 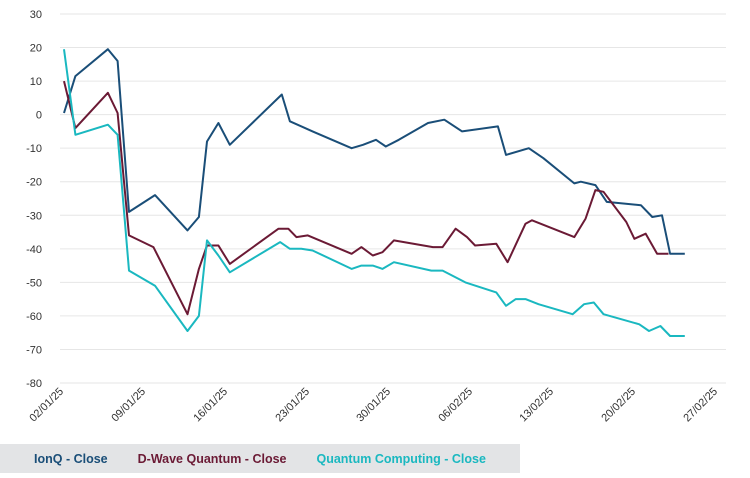 I want to click on legend-item-ionq: IonQ - Close, so click(x=71, y=458).